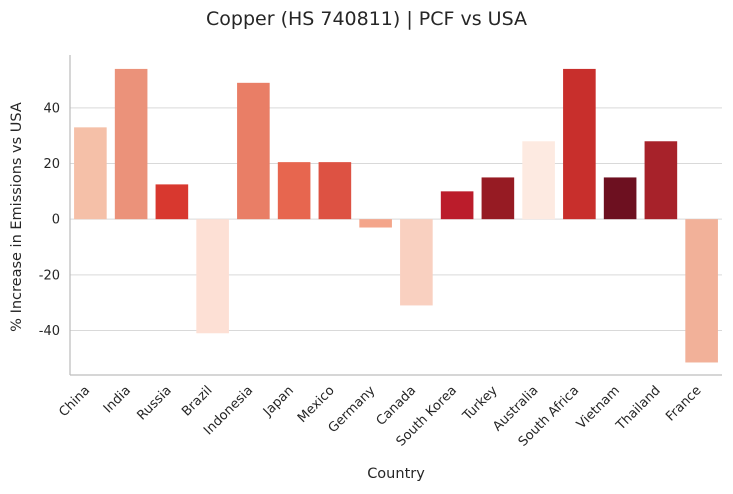 This screenshot has height=494, width=733. Describe the element at coordinates (638, 408) in the screenshot. I see `x-tick-label: Thailand` at that location.